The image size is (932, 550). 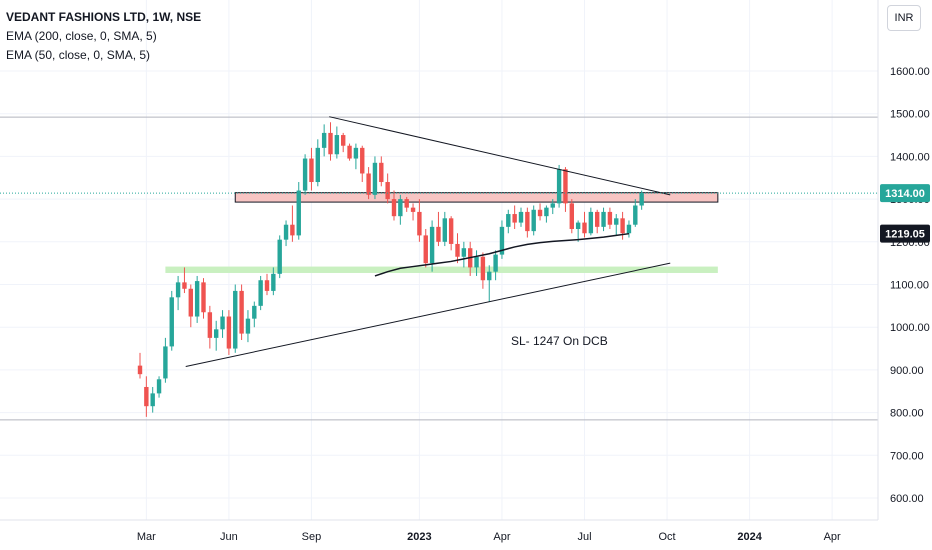 What do you see at coordinates (229, 537) in the screenshot?
I see `x-tick-label: Jun` at bounding box center [229, 537].